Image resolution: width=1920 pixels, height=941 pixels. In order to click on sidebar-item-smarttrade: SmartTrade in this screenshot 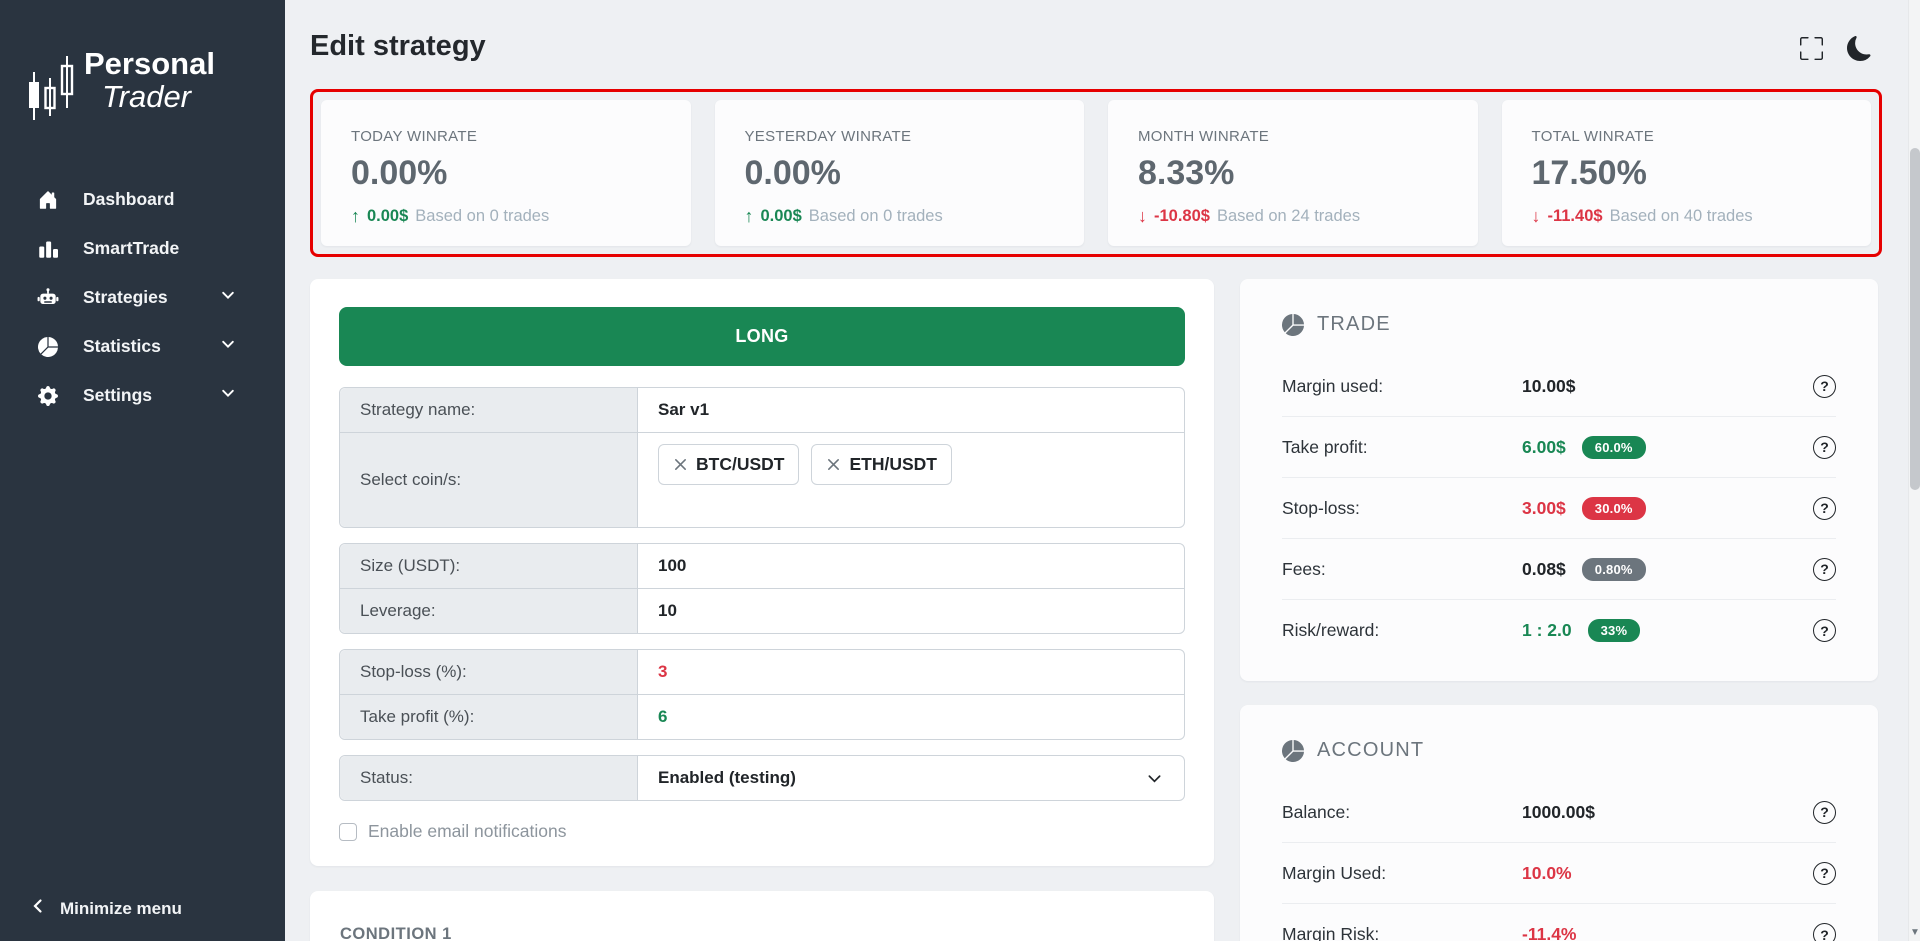, I will do `click(142, 248)`.